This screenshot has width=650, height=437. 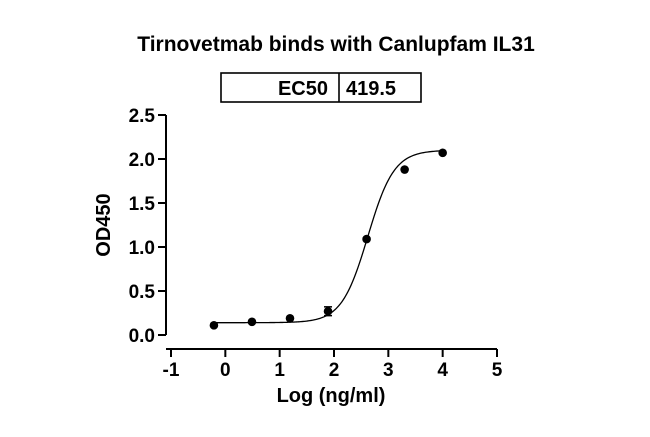 I want to click on ec50-table: EC50 419.5, so click(x=321, y=87).